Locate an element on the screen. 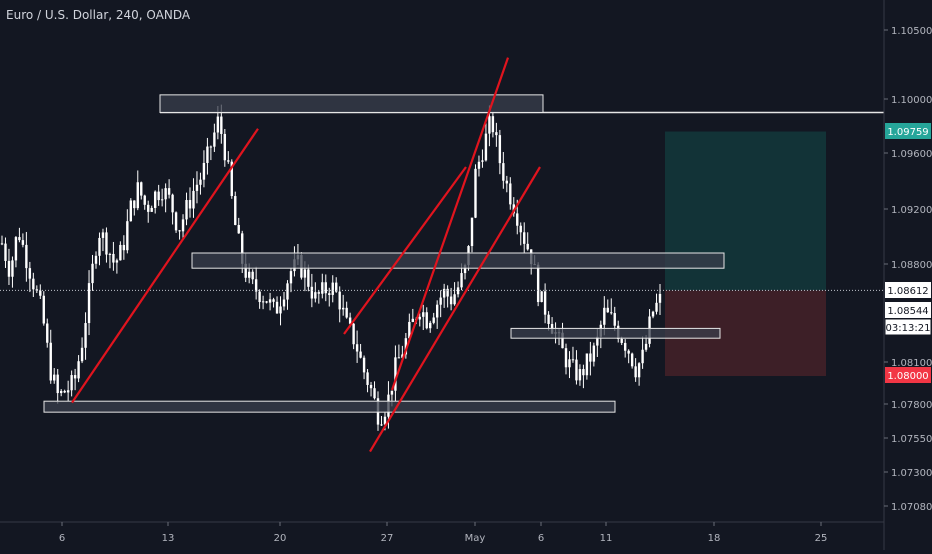 This screenshot has width=932, height=554. x-tick-label: 6 is located at coordinates (62, 538).